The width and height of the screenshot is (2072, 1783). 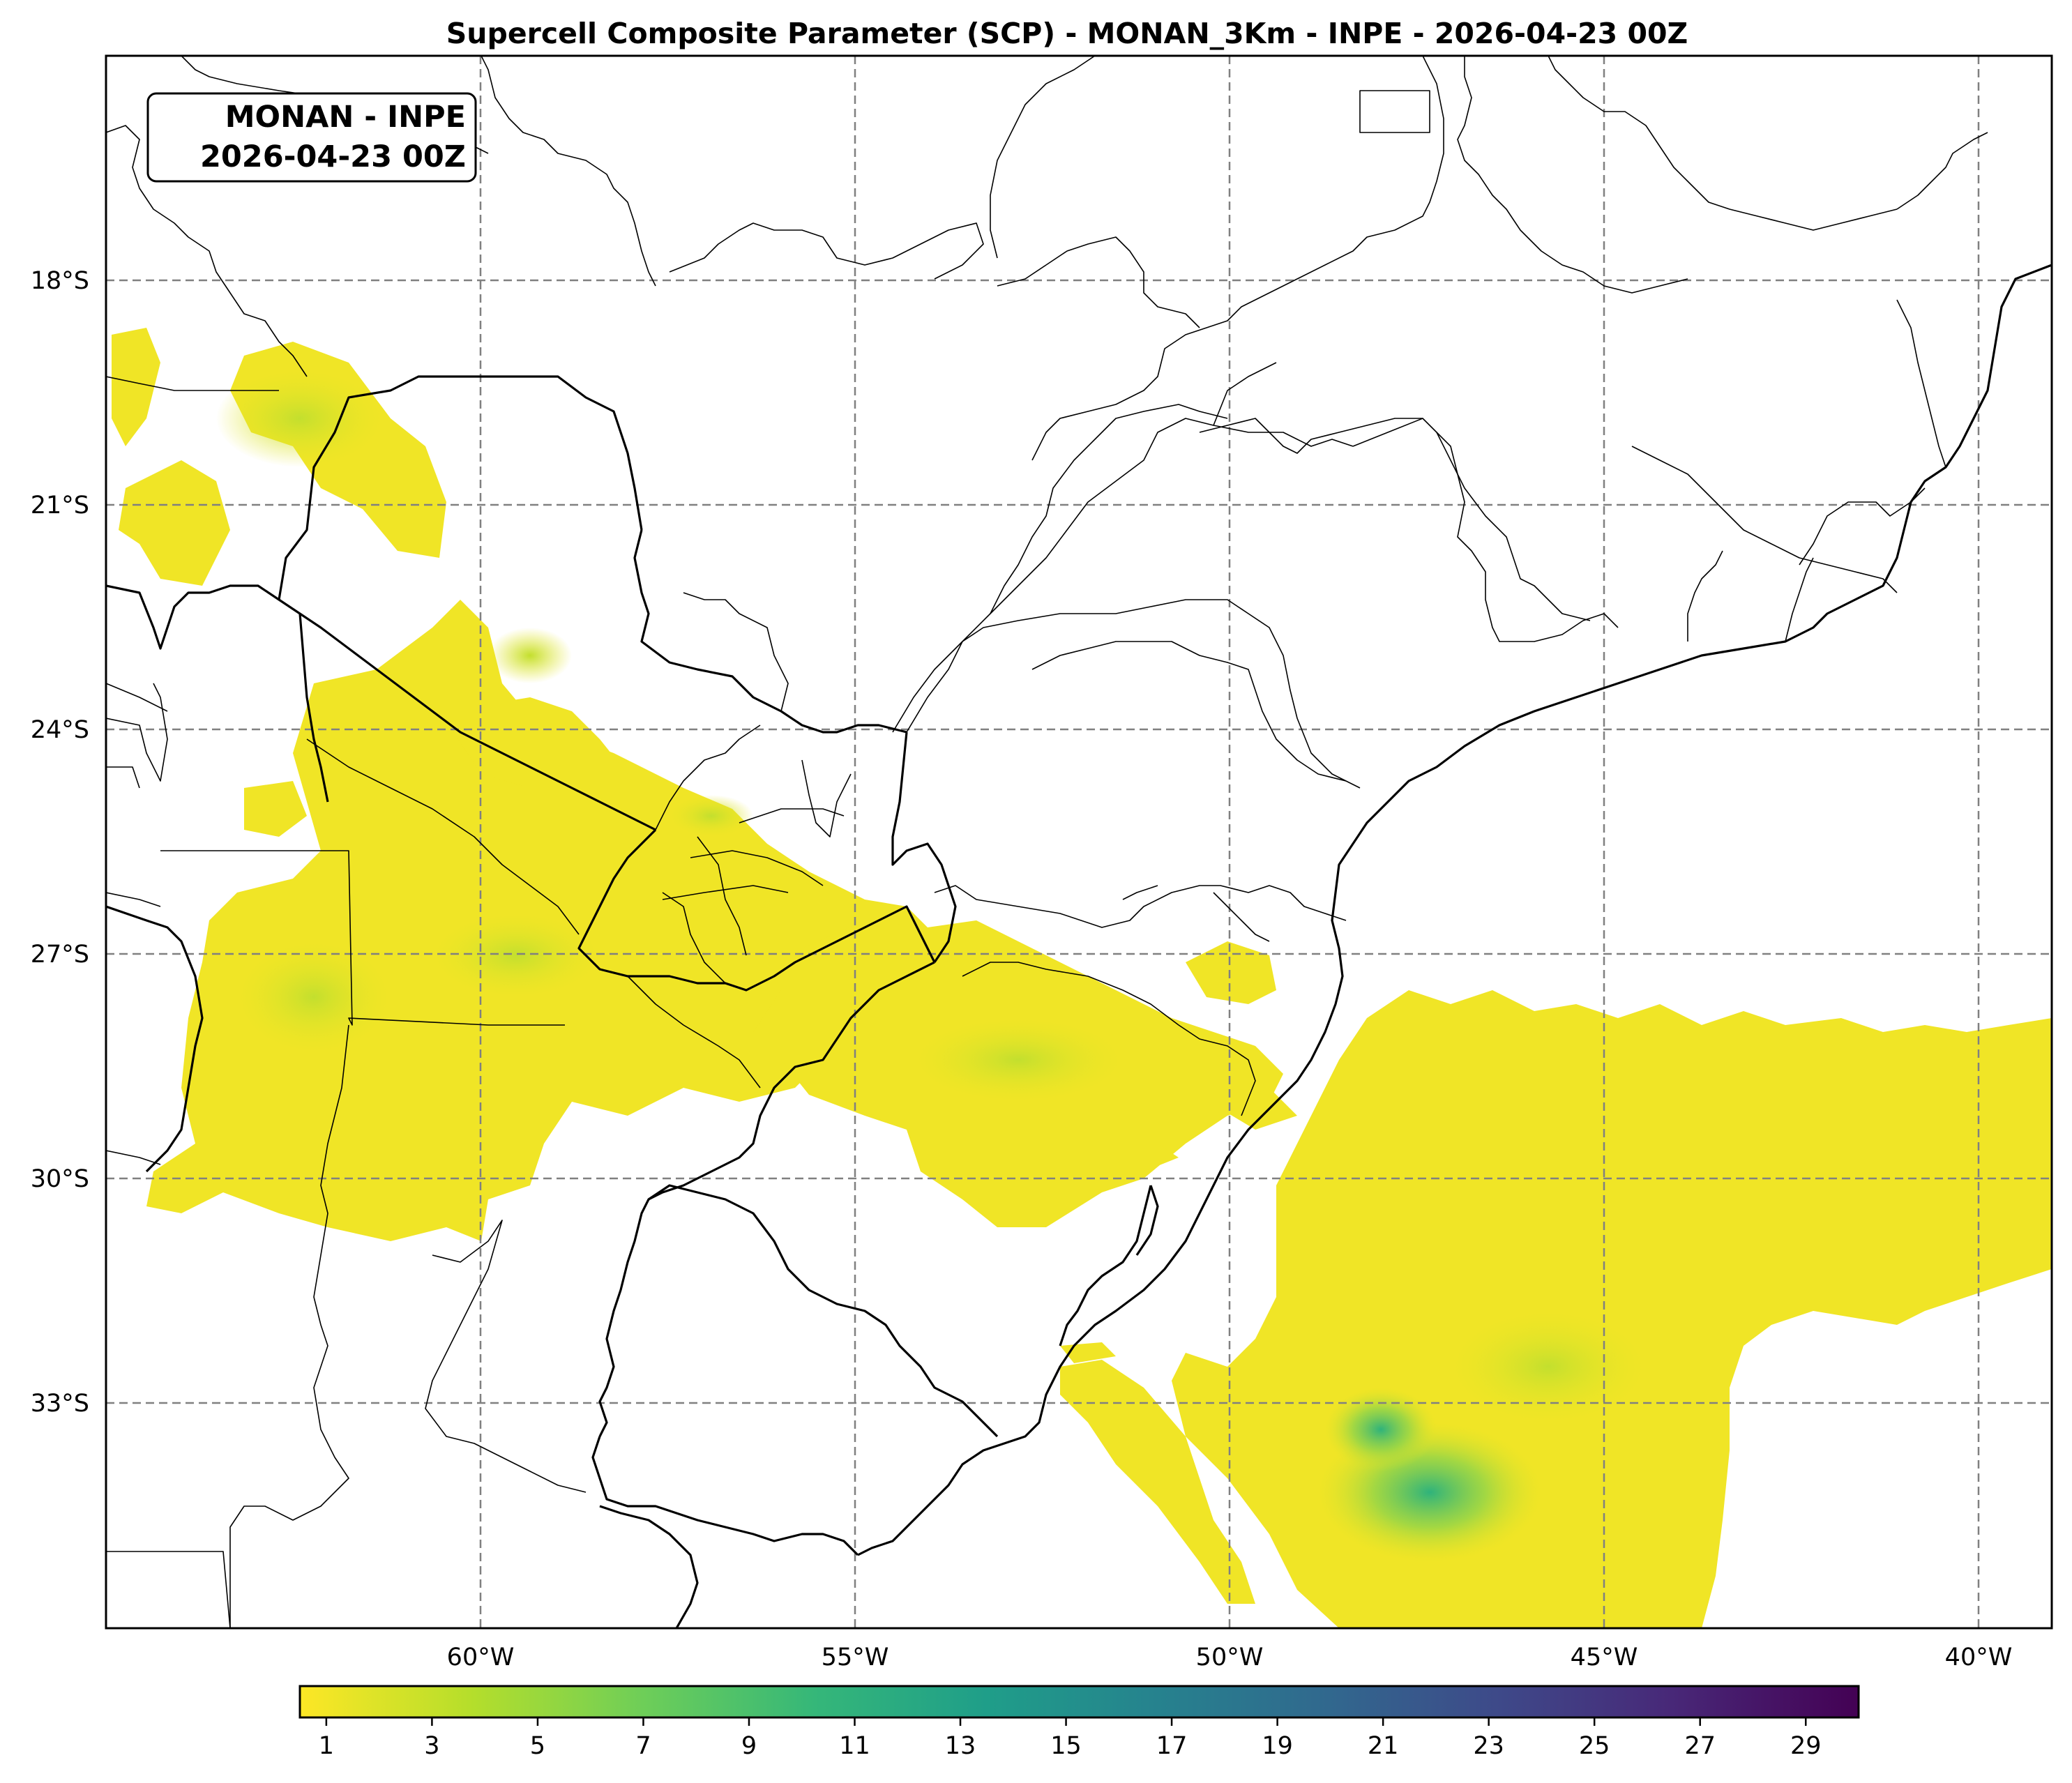 I want to click on lat-tick-label: 21°S, so click(x=60, y=505).